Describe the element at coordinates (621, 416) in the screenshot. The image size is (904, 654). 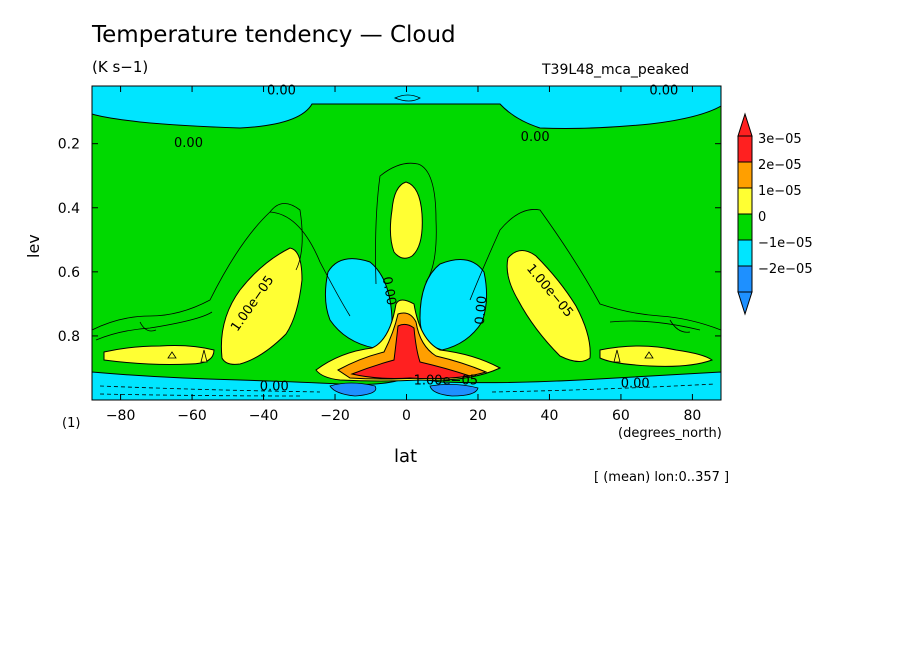
I see `x-tick-label: 60` at that location.